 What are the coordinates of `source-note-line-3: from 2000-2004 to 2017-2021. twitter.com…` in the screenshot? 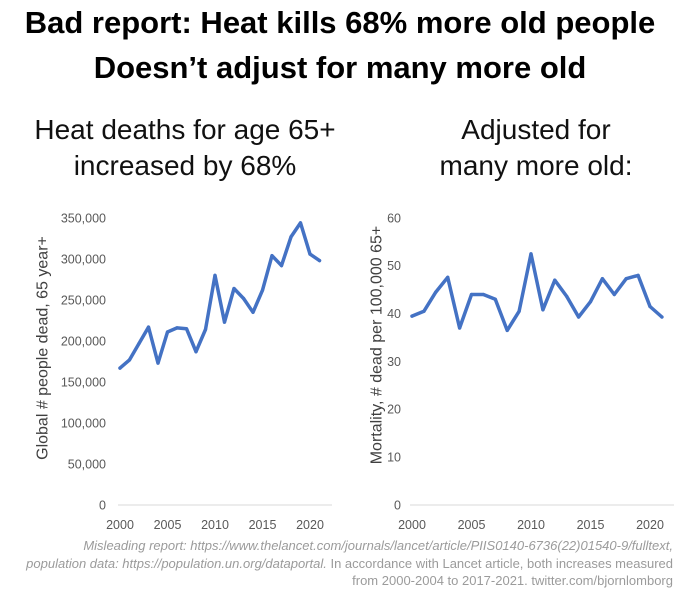 It's located at (349, 581).